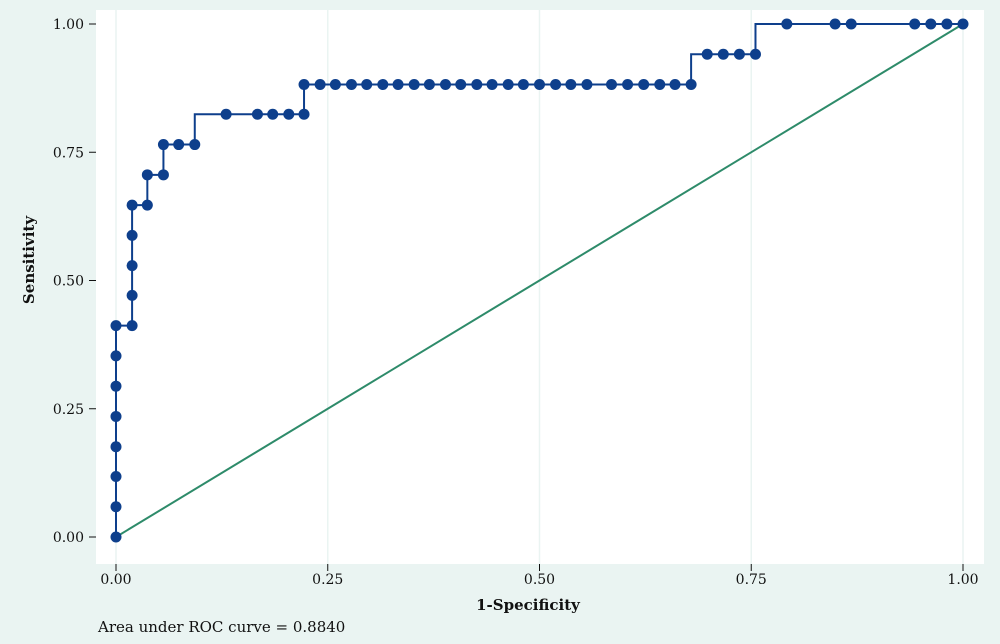 The width and height of the screenshot is (1000, 644). I want to click on x-tick-label: 0.00, so click(115, 580).